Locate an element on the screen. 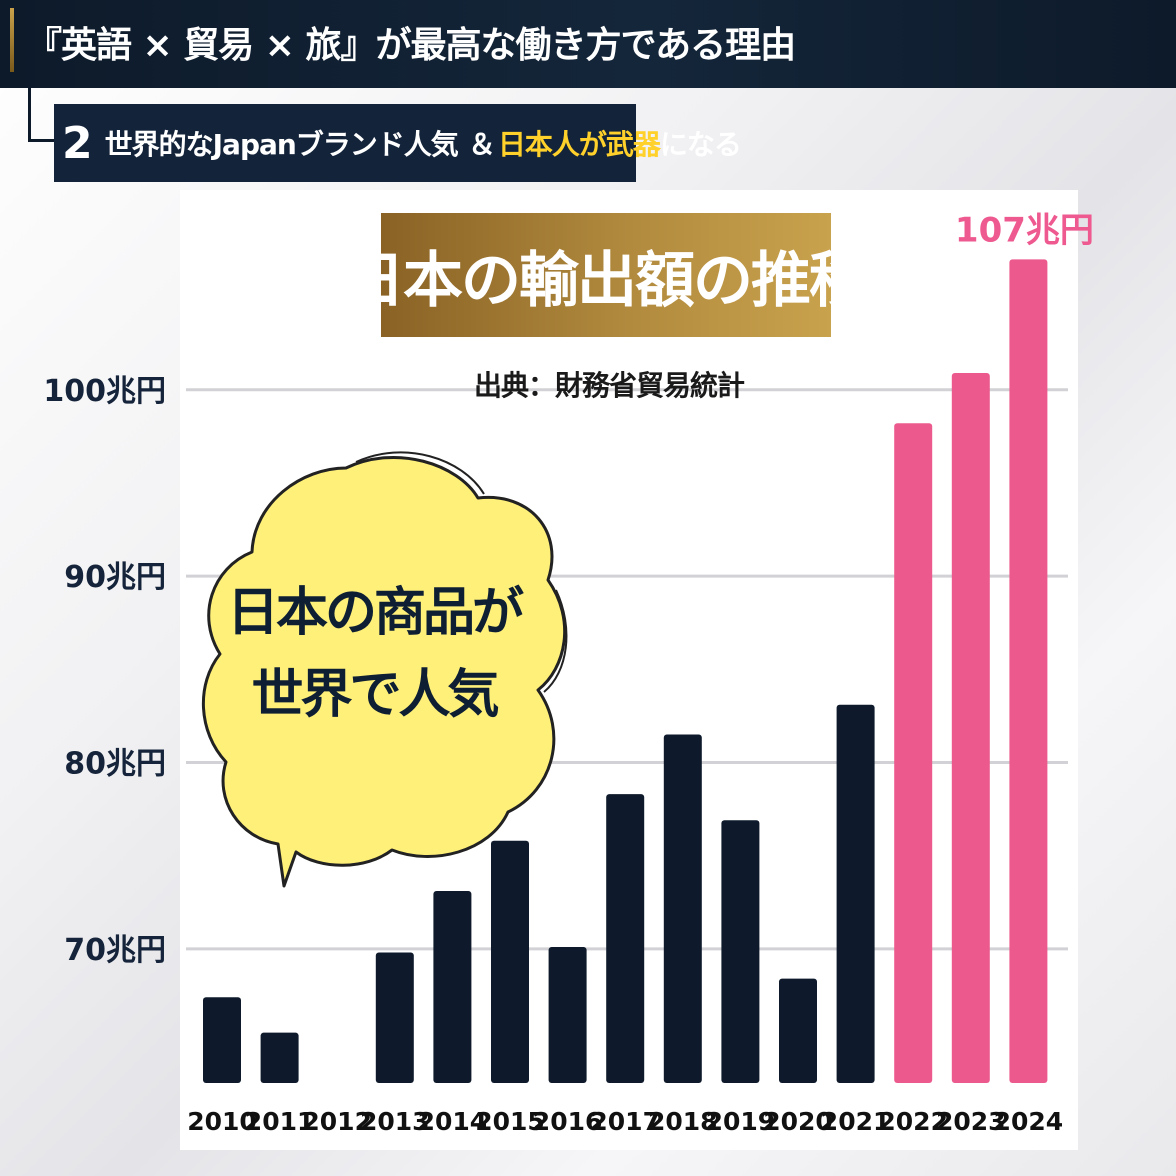 The image size is (1176, 1176). bar-2014 is located at coordinates (452, 987).